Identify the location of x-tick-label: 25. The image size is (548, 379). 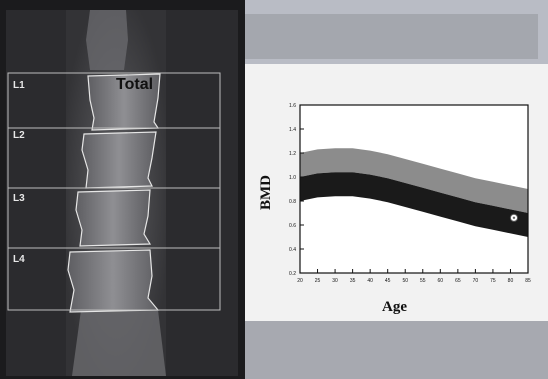
(318, 281).